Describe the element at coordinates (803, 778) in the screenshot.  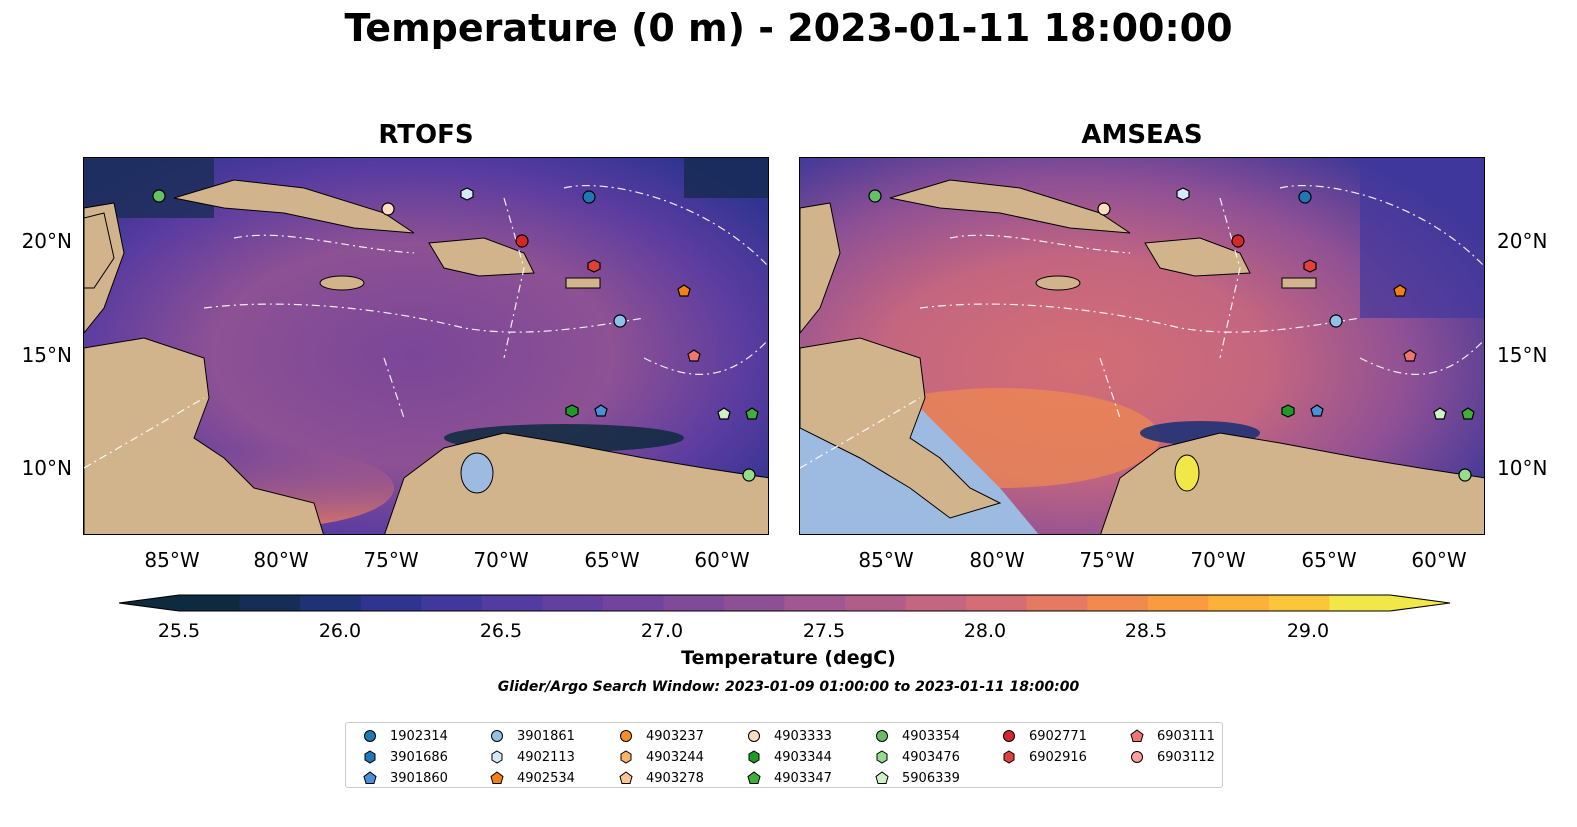
I see `legend-label: 4903347` at that location.